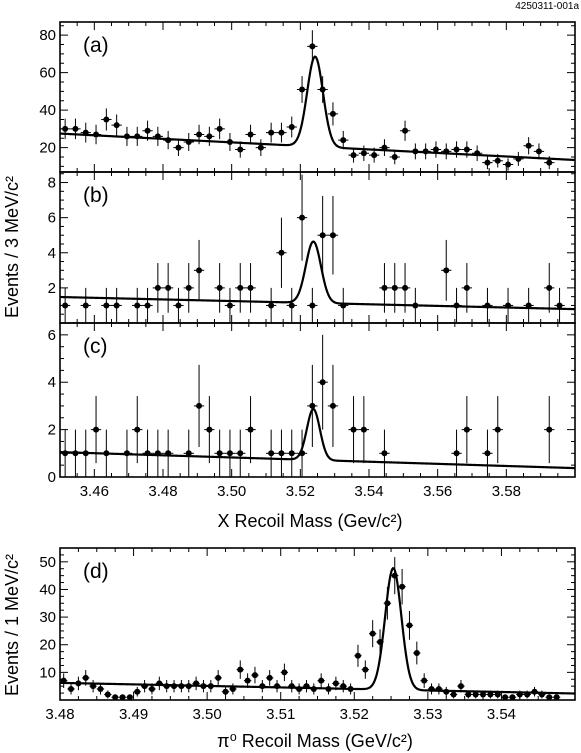 This screenshot has height=753, width=581. Describe the element at coordinates (47, 672) in the screenshot. I see `y-tick-label: 10` at that location.